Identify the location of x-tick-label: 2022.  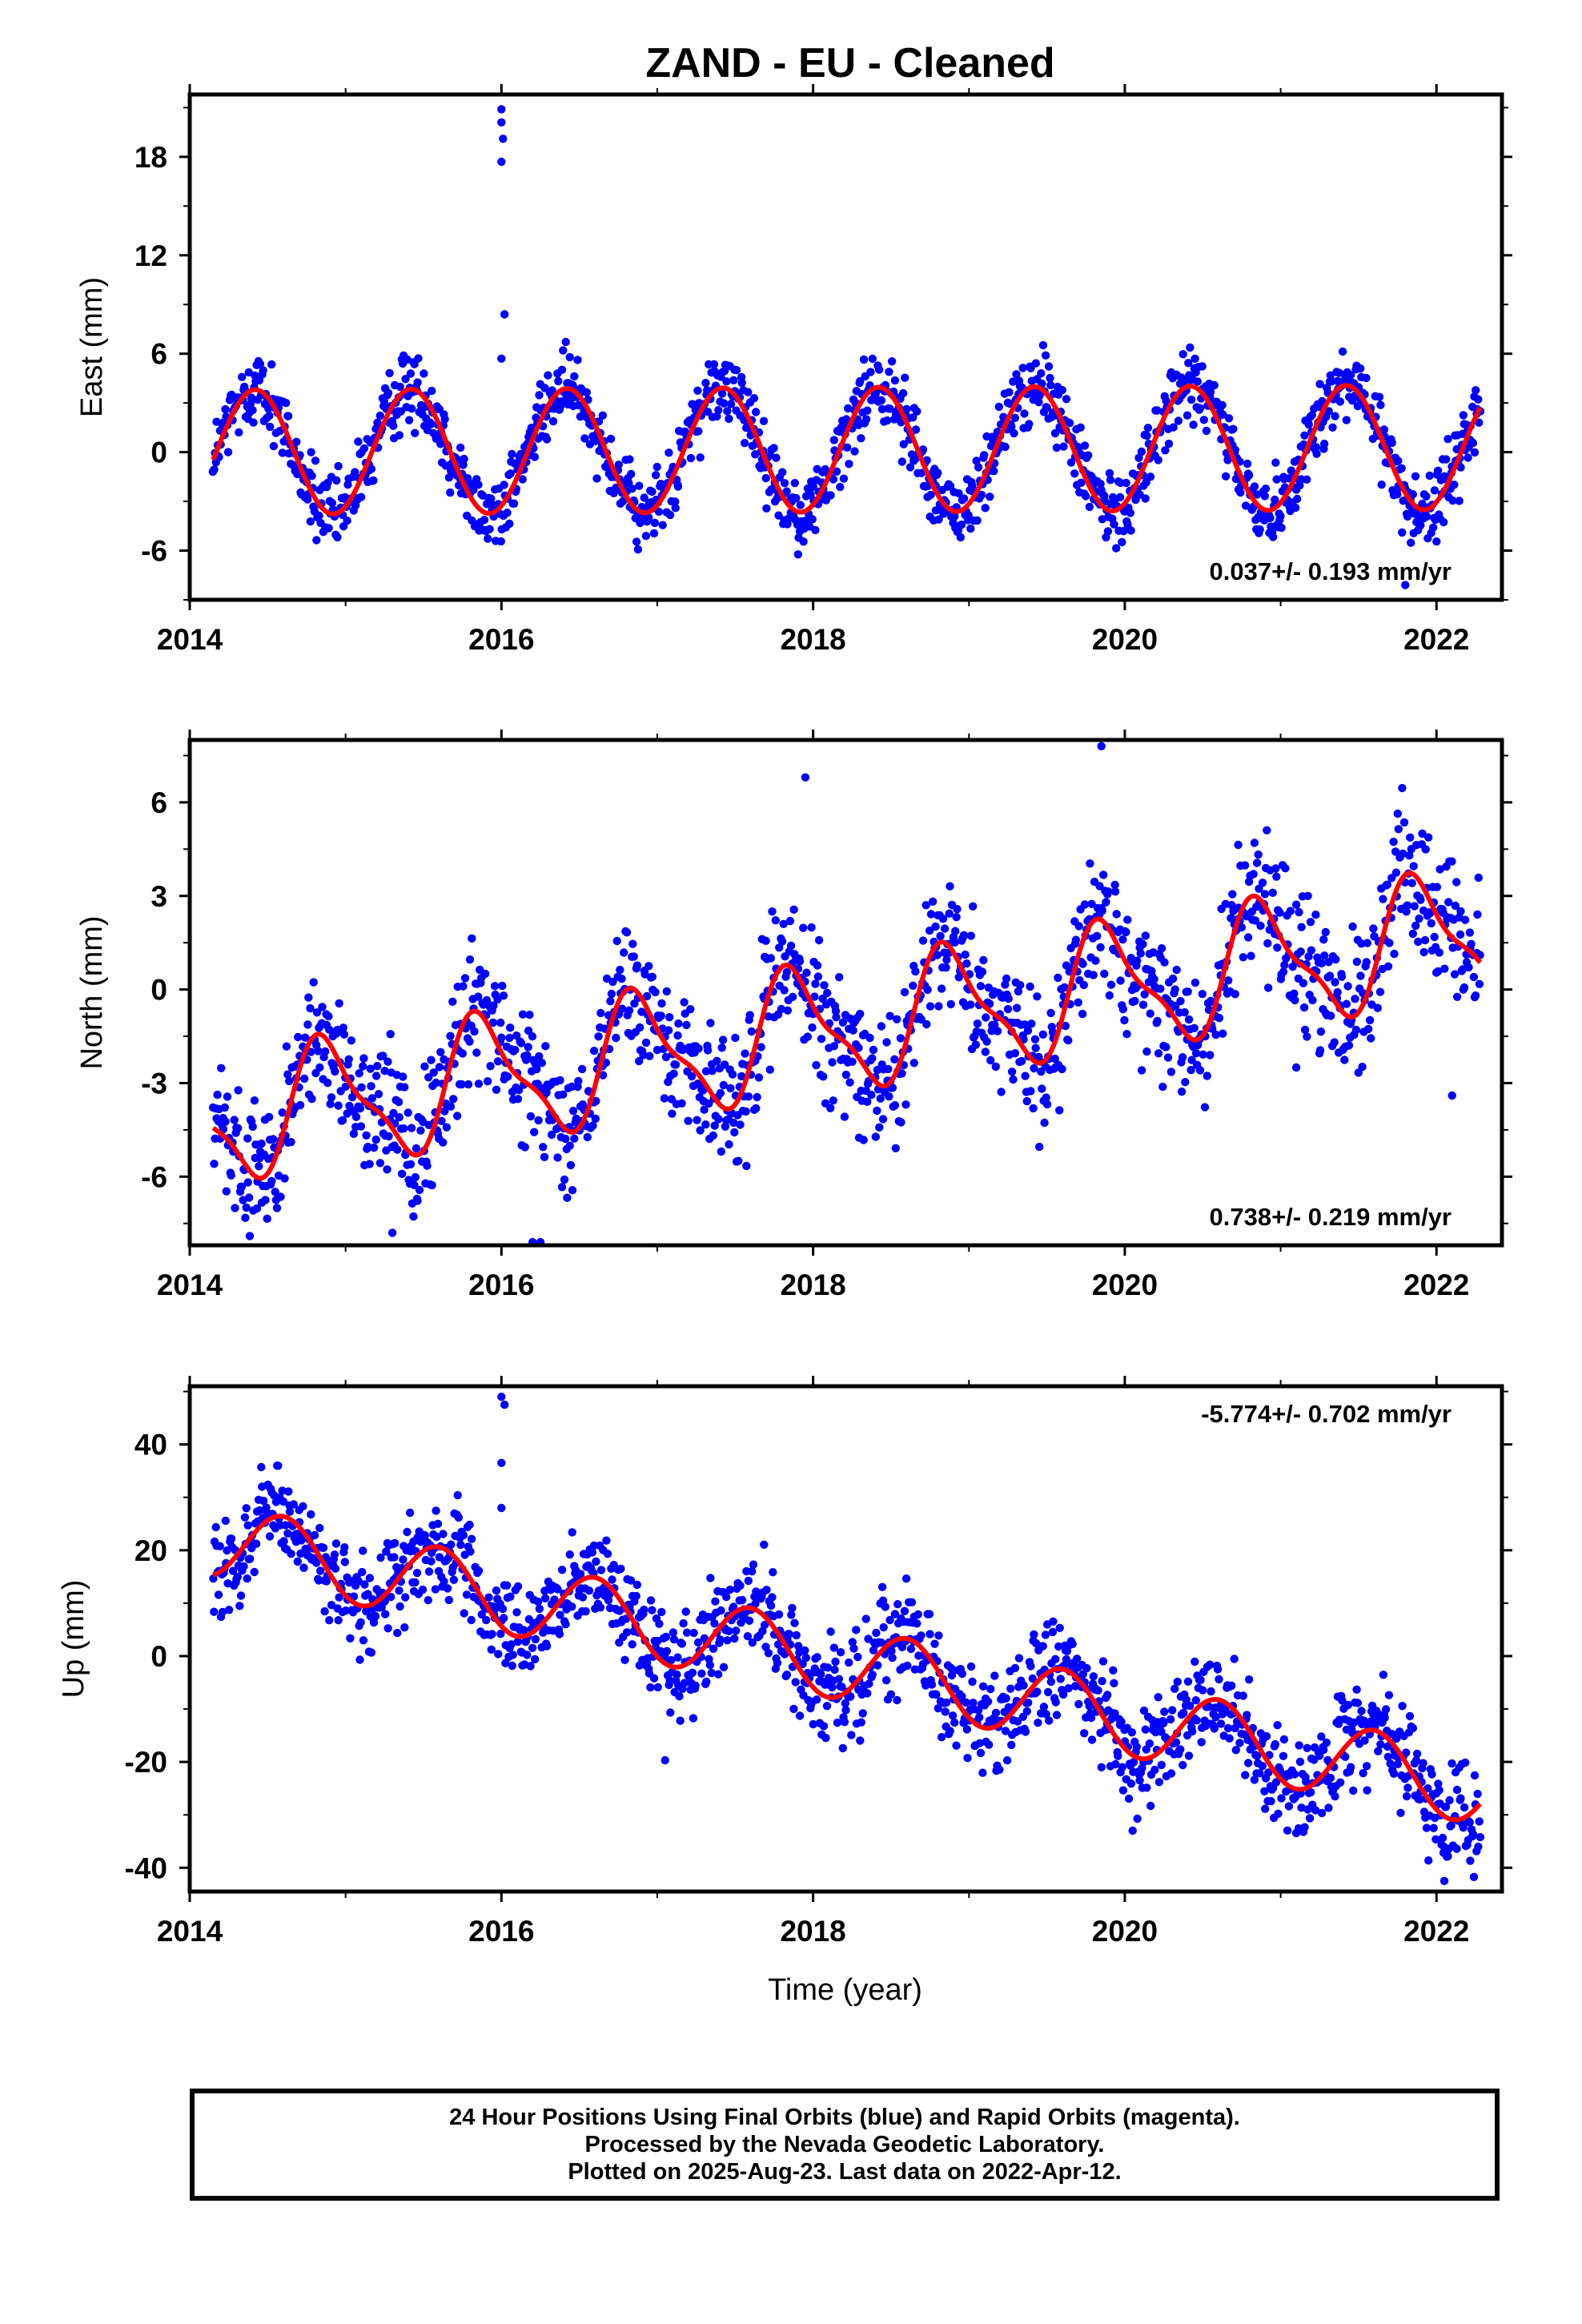
(1436, 639).